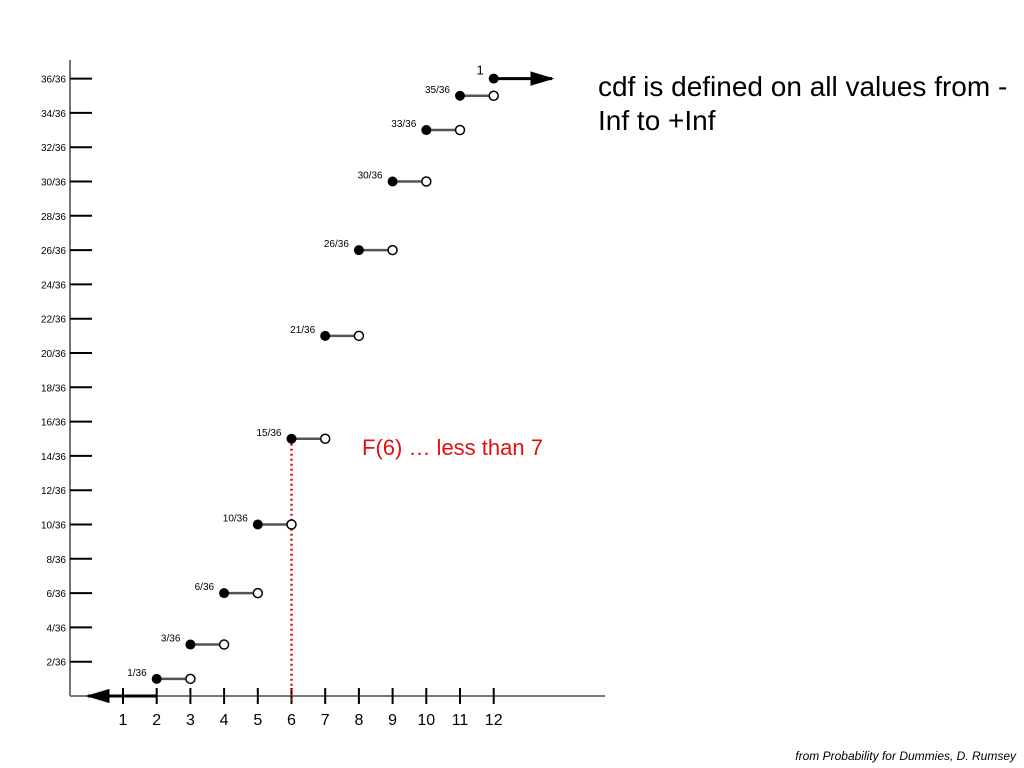 Image resolution: width=1024 pixels, height=768 pixels. Describe the element at coordinates (257, 720) in the screenshot. I see `x-tick-label: 5` at that location.